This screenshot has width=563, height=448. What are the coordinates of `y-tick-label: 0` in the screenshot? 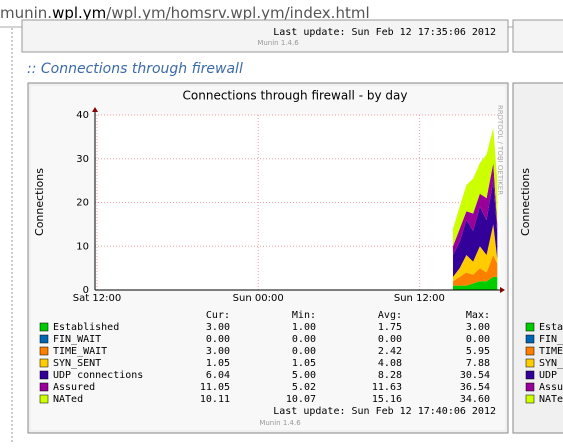 It's located at (86, 290).